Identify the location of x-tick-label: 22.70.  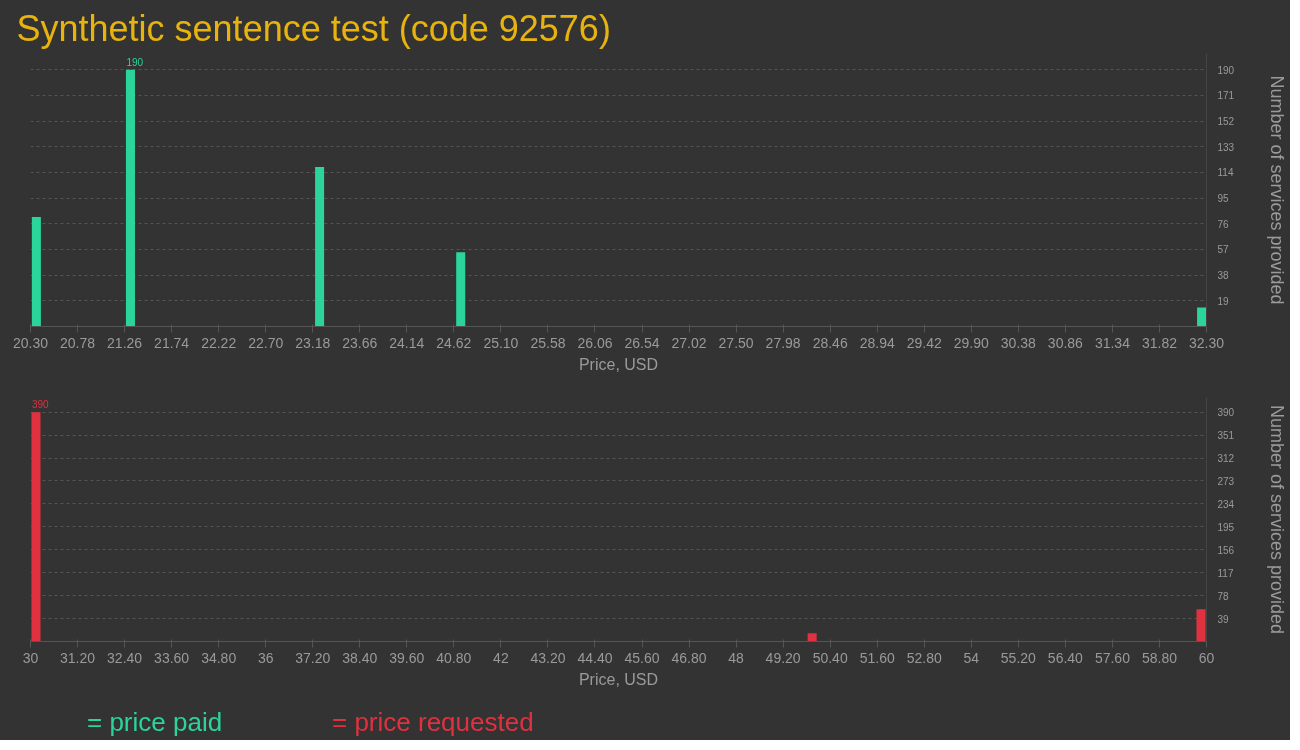
(266, 342).